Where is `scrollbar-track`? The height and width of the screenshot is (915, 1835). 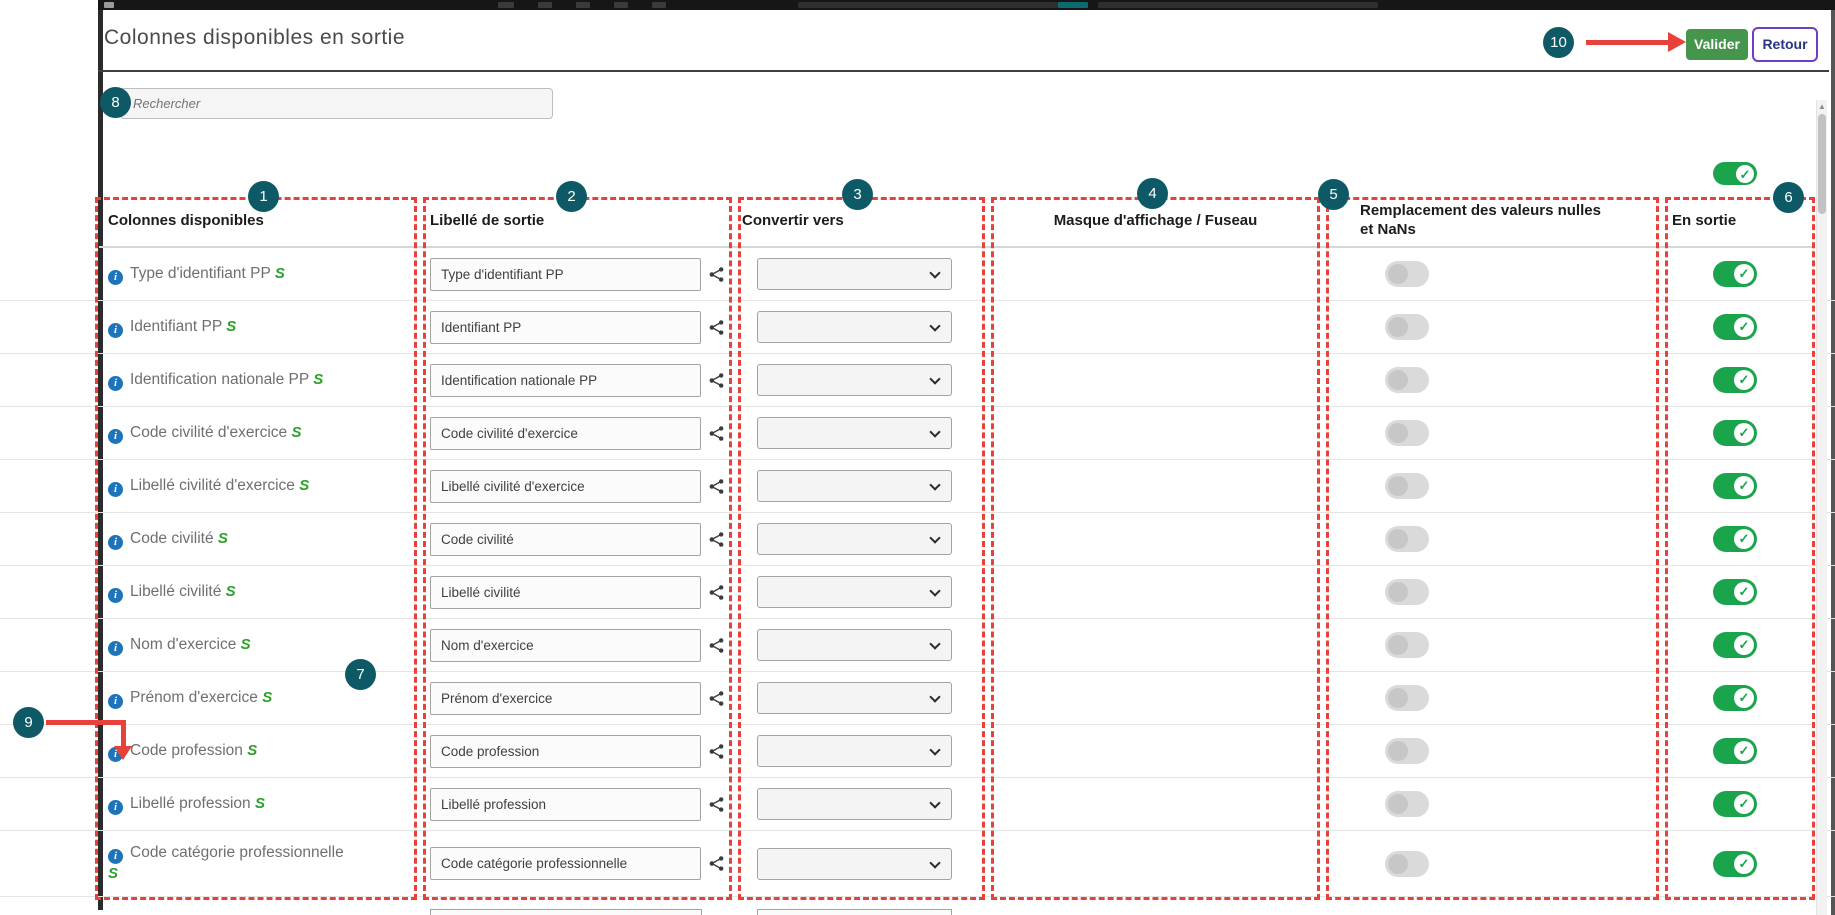
scrollbar-track is located at coordinates (1821, 507).